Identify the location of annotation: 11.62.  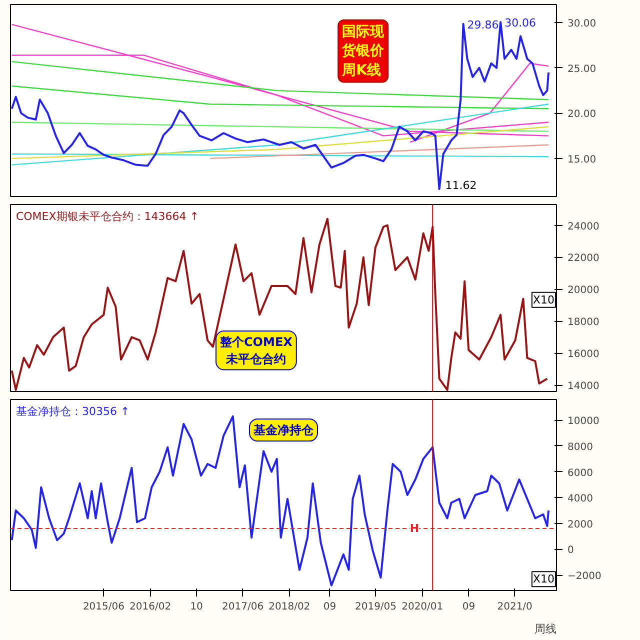
(461, 185).